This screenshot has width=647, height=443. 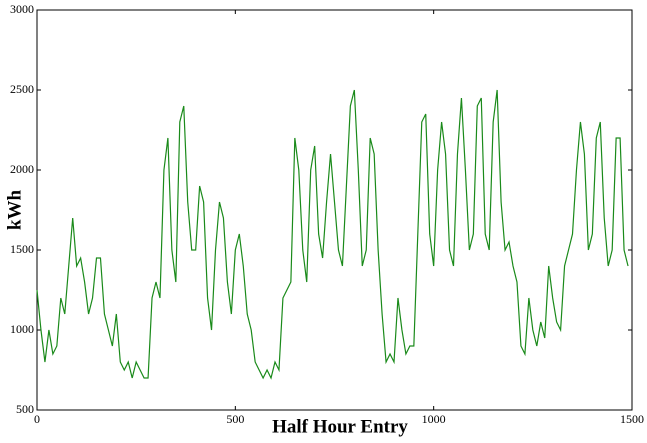 What do you see at coordinates (22, 89) in the screenshot?
I see `y-tick-label: 2500` at bounding box center [22, 89].